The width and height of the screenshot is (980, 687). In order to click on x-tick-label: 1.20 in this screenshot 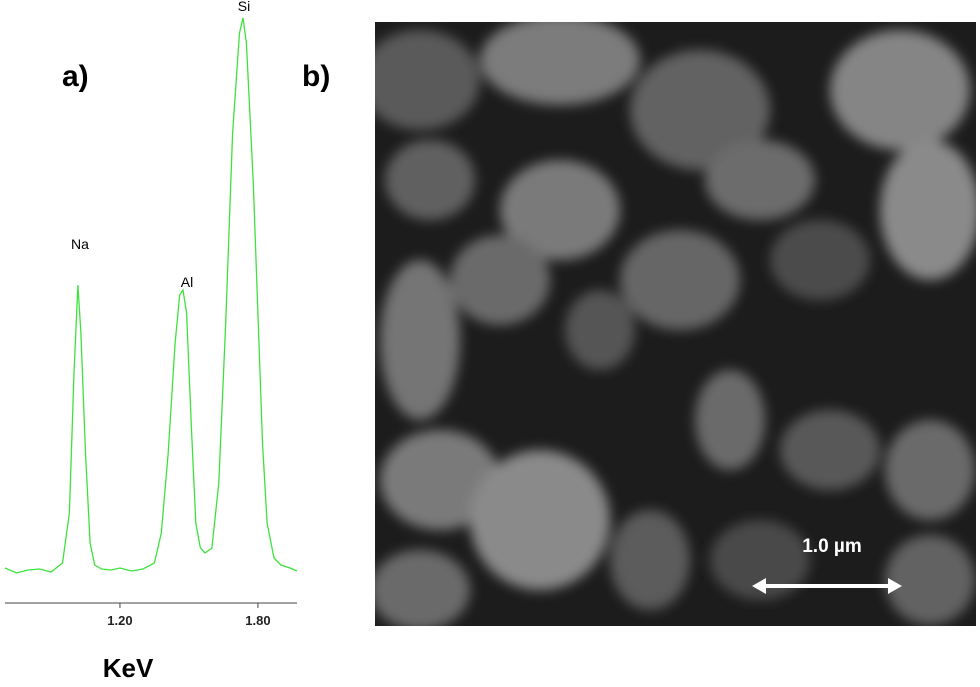, I will do `click(119, 620)`.